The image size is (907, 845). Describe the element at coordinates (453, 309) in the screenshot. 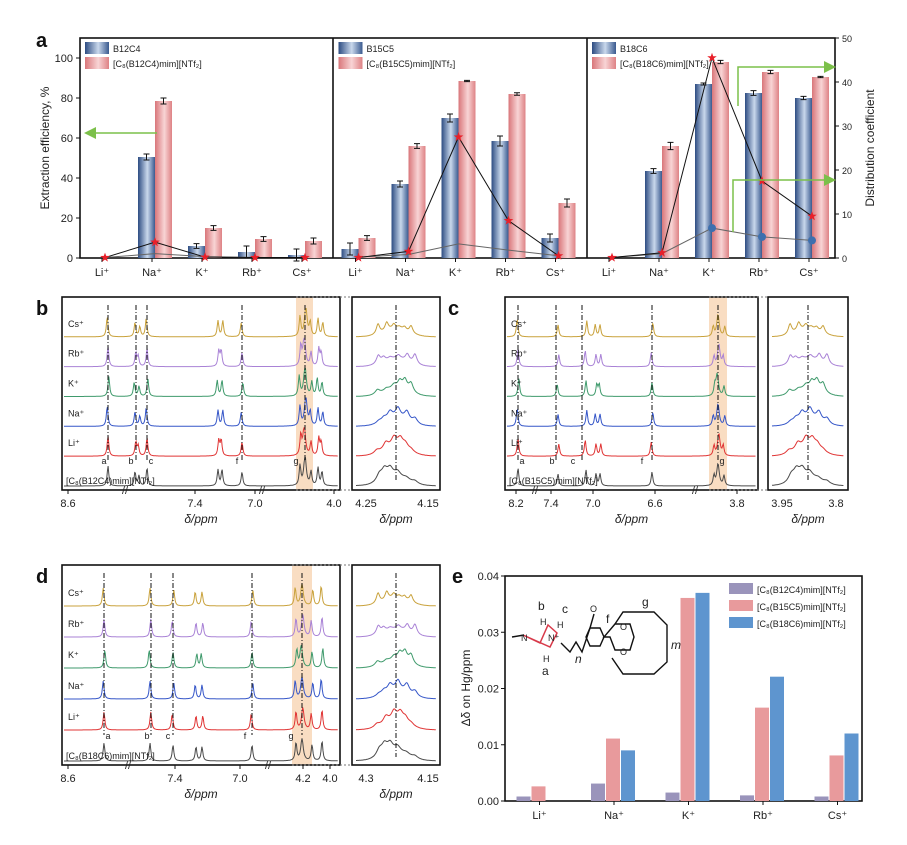

I see `panel-letter: c` at that location.